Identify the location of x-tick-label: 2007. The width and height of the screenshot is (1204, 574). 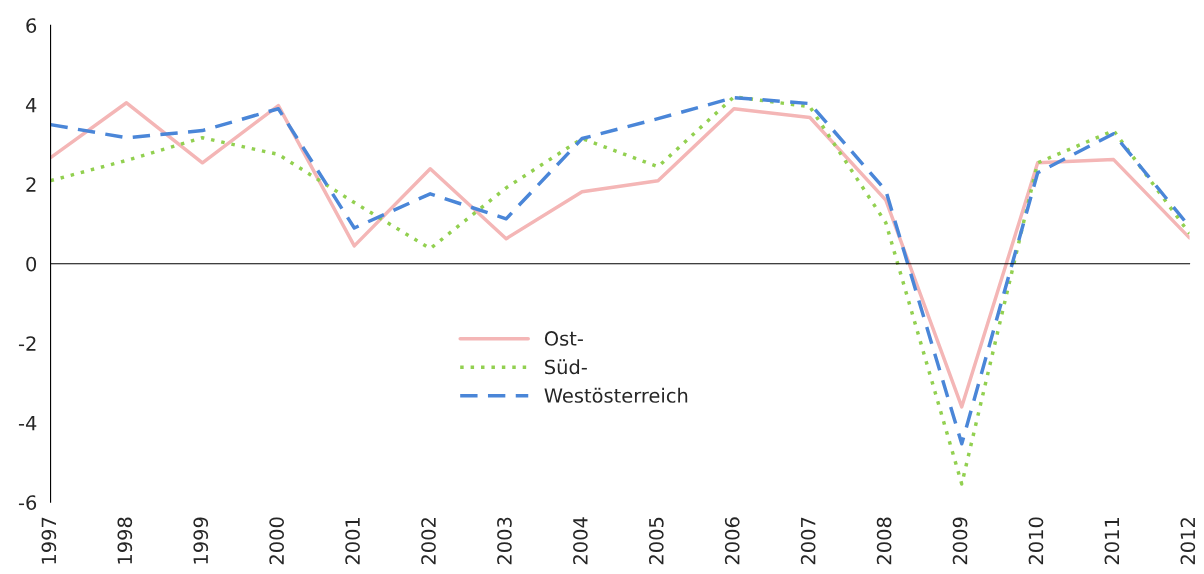
(808, 541).